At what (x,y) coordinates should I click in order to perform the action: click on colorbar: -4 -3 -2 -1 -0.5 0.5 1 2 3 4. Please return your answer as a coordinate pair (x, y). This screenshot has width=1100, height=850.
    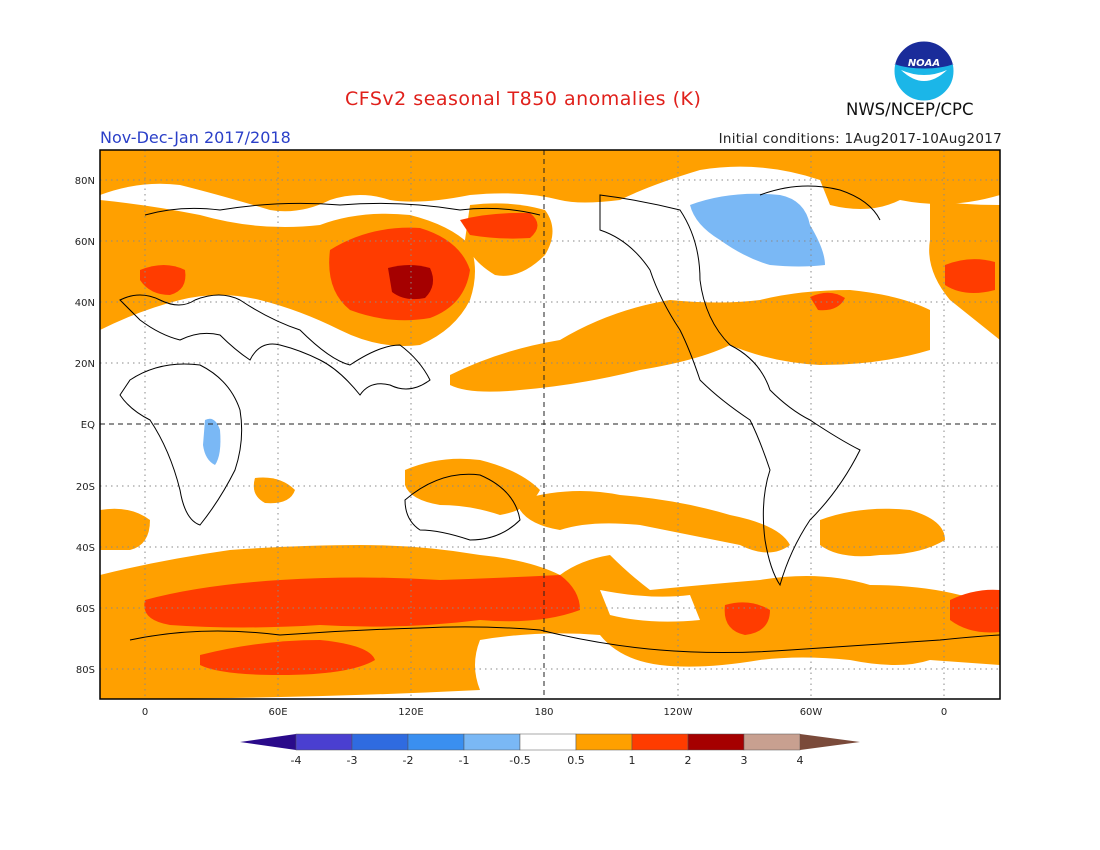
    Looking at the image, I should click on (550, 750).